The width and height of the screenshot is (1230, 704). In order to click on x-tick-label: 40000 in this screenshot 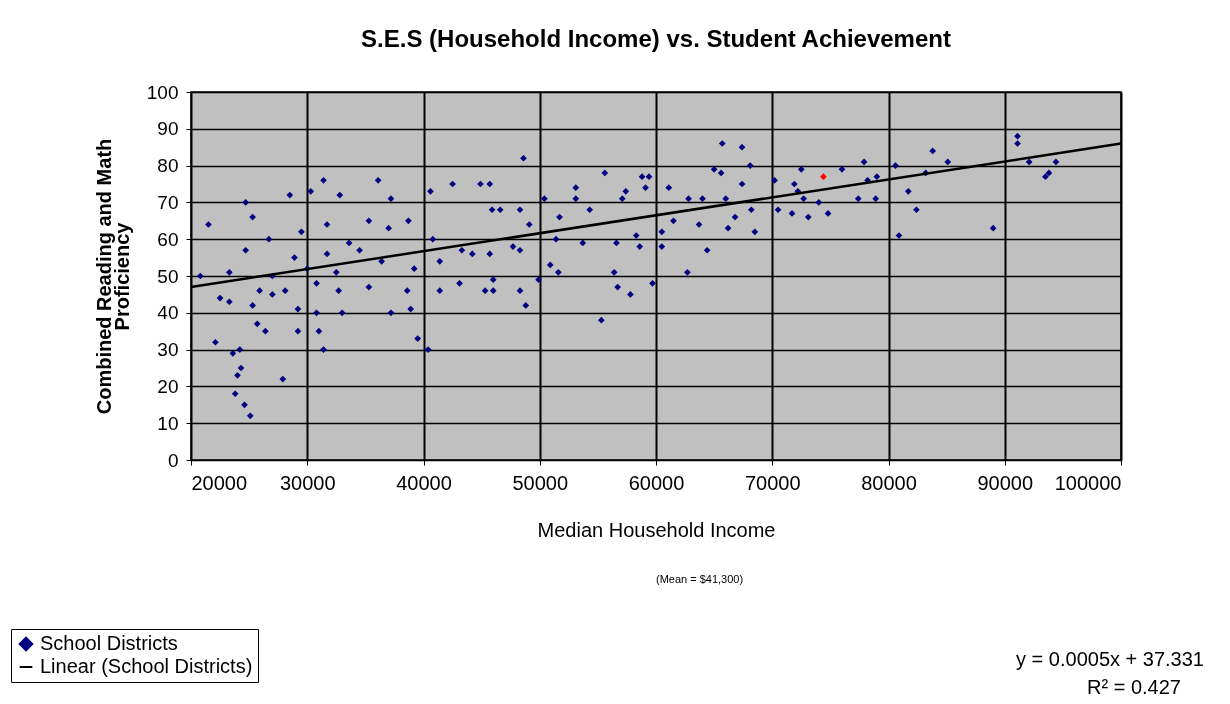, I will do `click(424, 482)`.